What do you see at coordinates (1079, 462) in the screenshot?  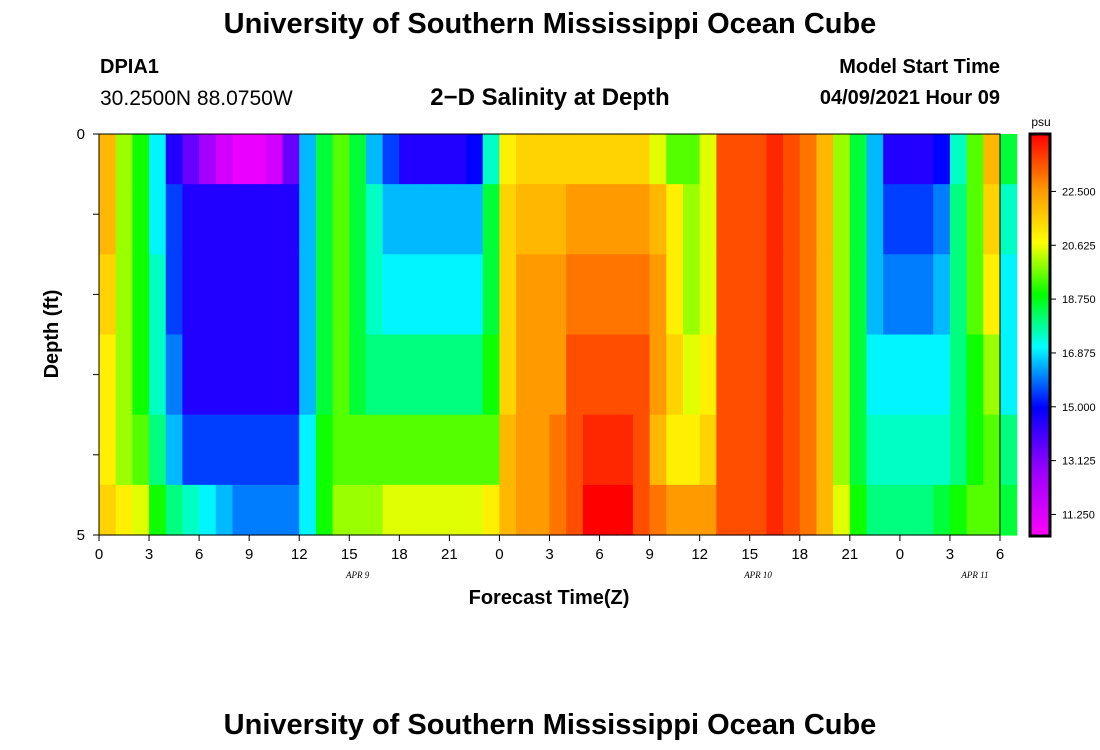 I see `colorbar-tick-label: 13.125` at bounding box center [1079, 462].